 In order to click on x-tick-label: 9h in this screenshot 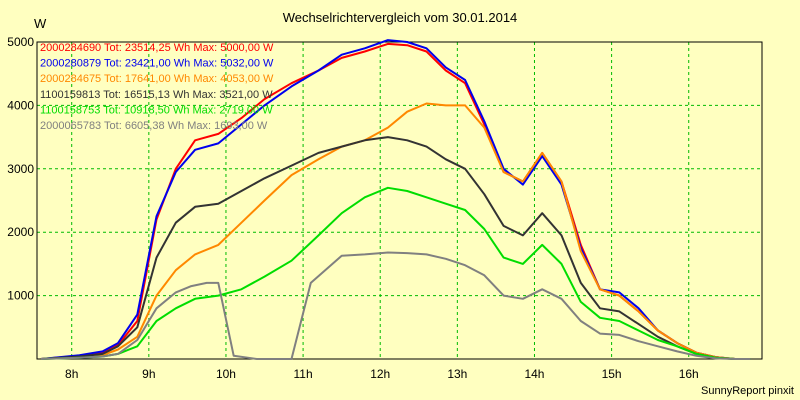, I will do `click(148, 374)`.